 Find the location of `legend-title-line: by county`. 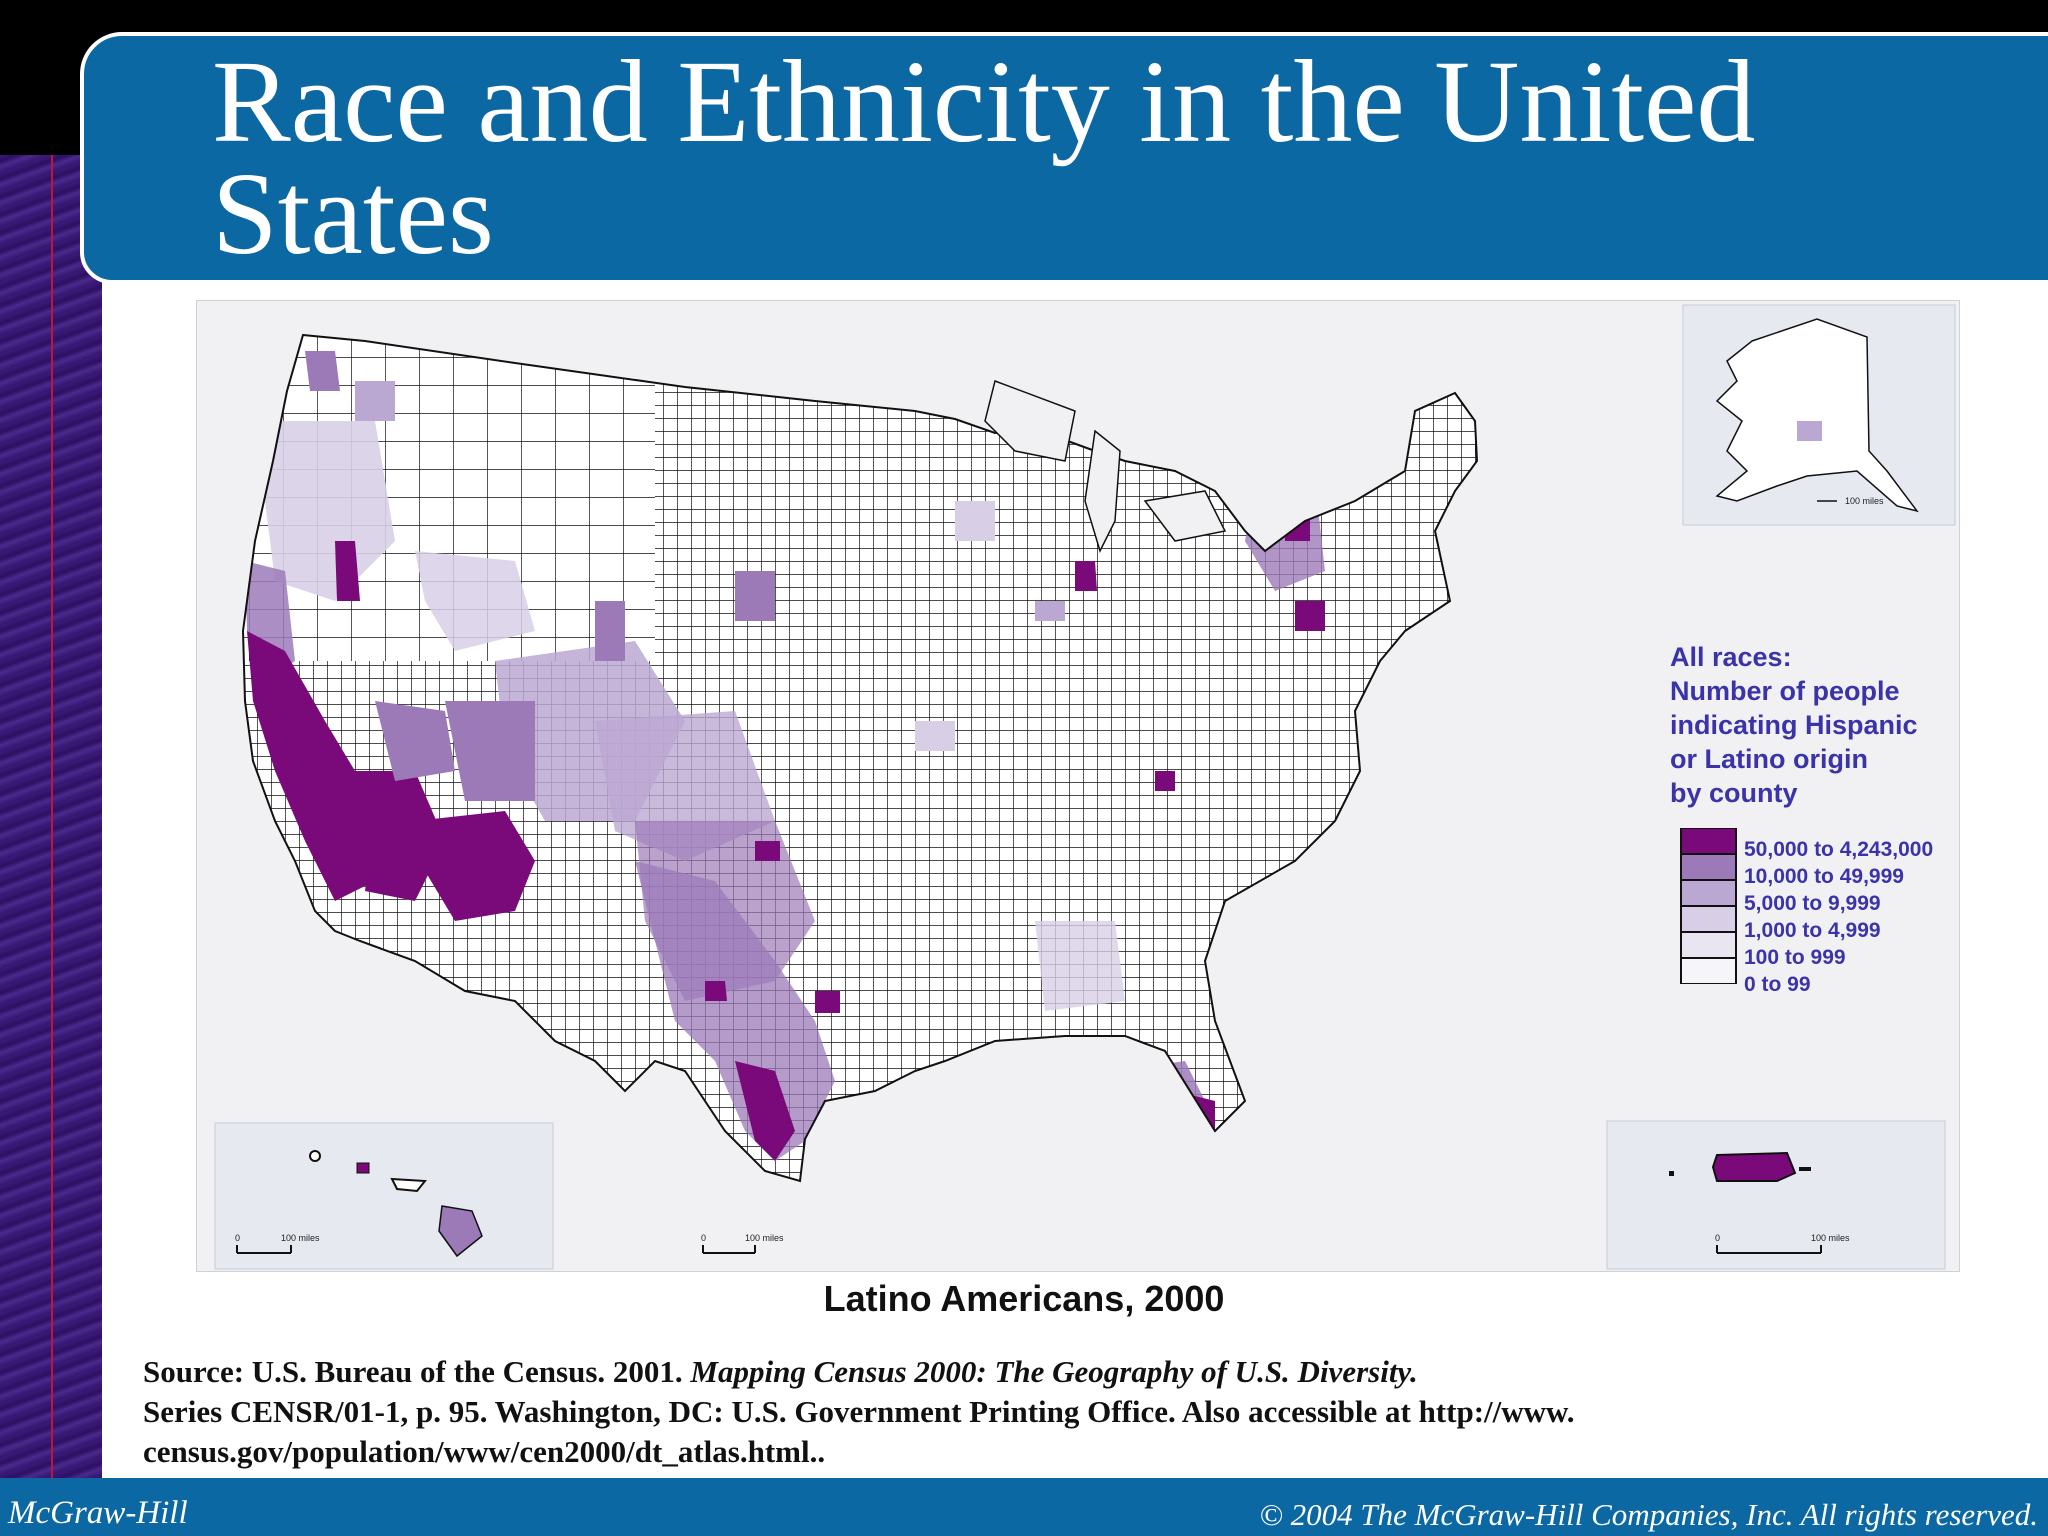

legend-title-line: by county is located at coordinates (1734, 793).